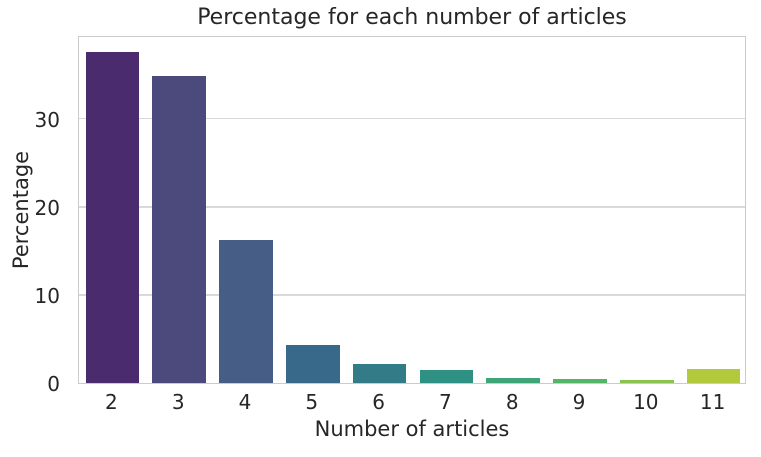 The image size is (761, 457). I want to click on x-tick-label-2: 2, so click(111, 402).